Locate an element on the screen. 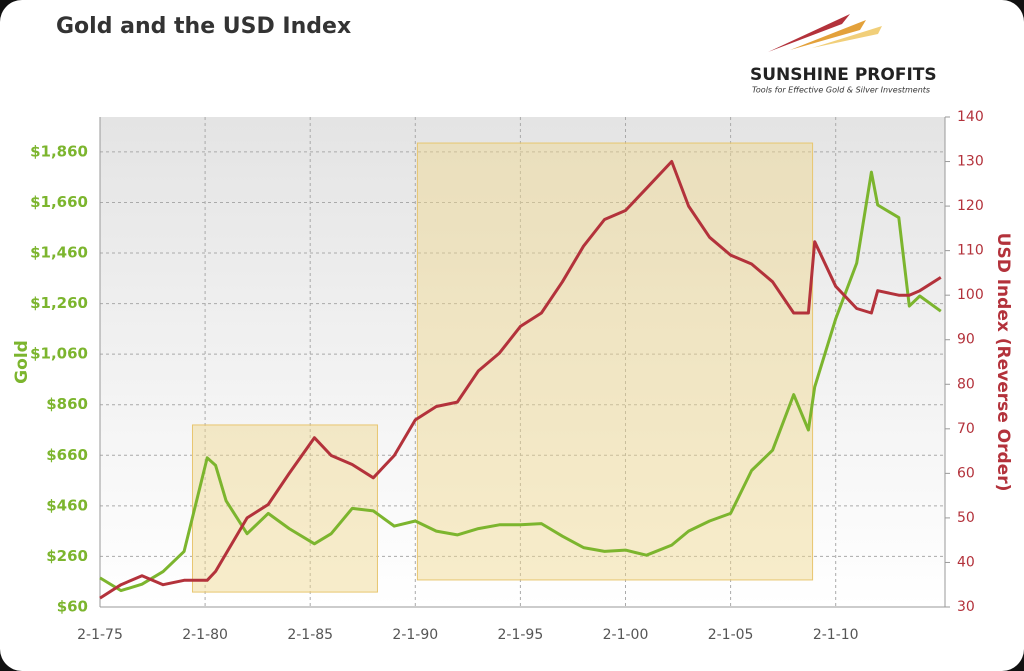 The image size is (1024, 671). x-tick-label: 2-1-75 is located at coordinates (100, 635).